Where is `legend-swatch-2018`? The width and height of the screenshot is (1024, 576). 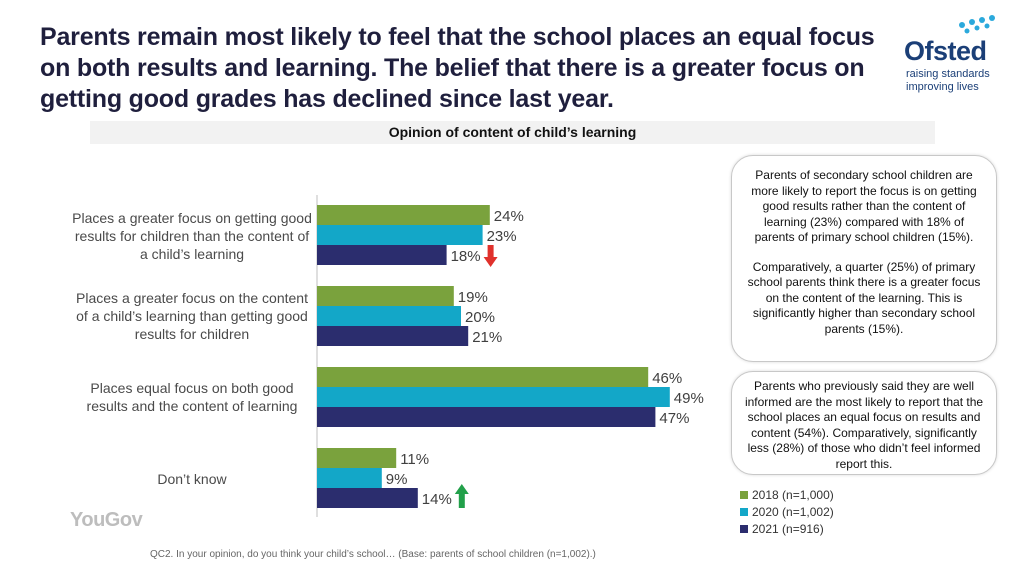
legend-swatch-2018 is located at coordinates (744, 495).